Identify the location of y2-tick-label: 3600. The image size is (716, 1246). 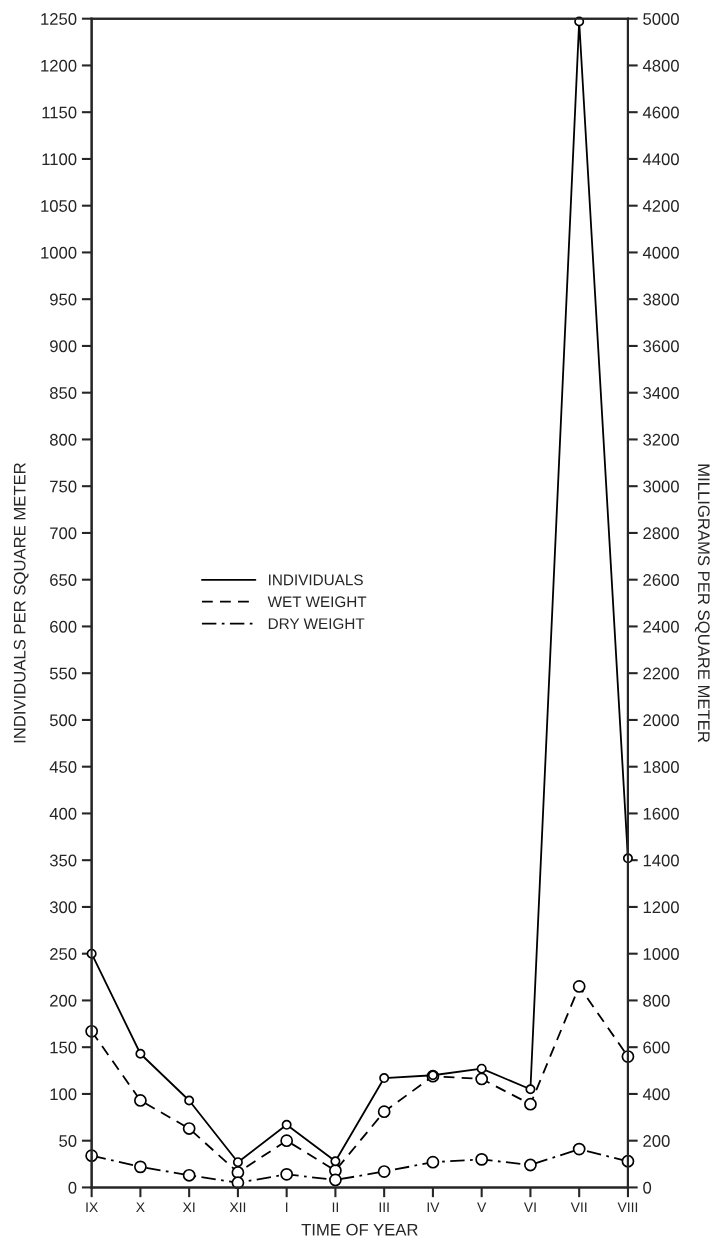
(661, 346).